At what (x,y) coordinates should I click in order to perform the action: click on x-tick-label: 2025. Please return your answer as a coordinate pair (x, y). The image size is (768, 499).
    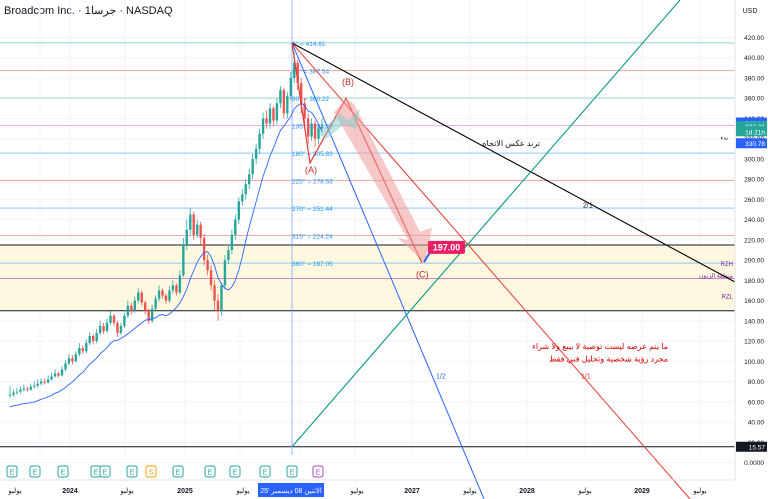
    Looking at the image, I should click on (185, 491).